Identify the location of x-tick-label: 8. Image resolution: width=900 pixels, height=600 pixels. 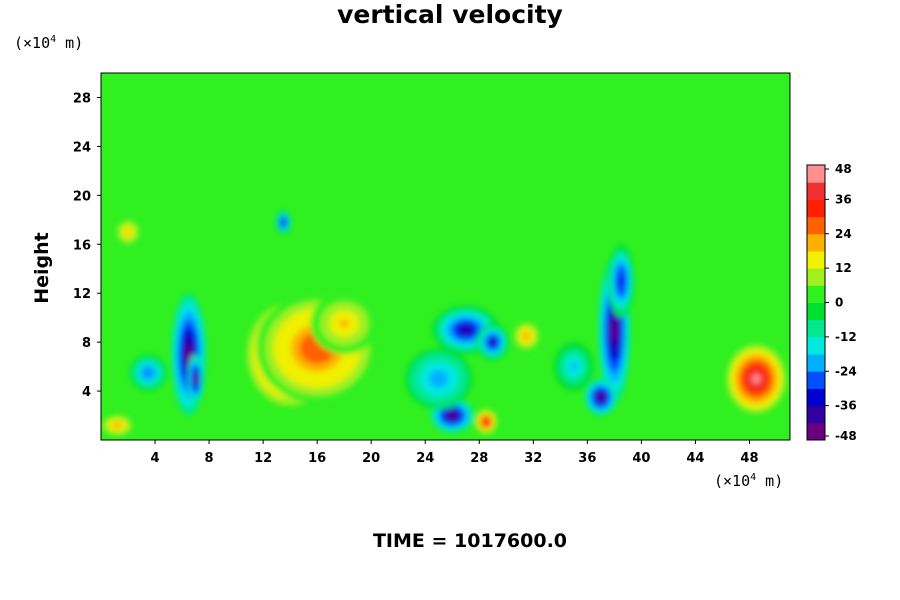
(209, 458).